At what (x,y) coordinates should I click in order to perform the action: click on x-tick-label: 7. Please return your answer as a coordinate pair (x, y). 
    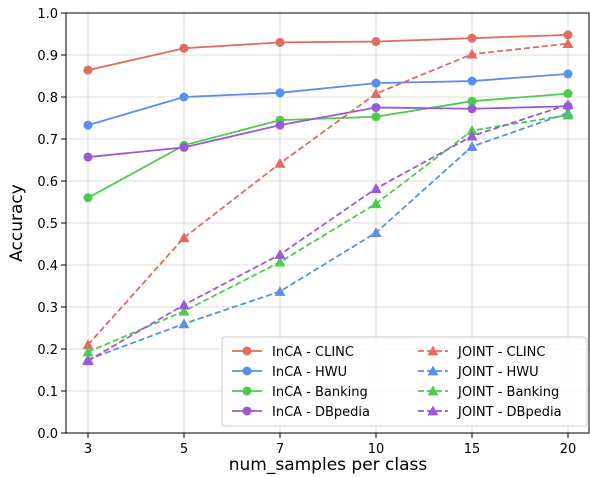
    Looking at the image, I should click on (280, 449).